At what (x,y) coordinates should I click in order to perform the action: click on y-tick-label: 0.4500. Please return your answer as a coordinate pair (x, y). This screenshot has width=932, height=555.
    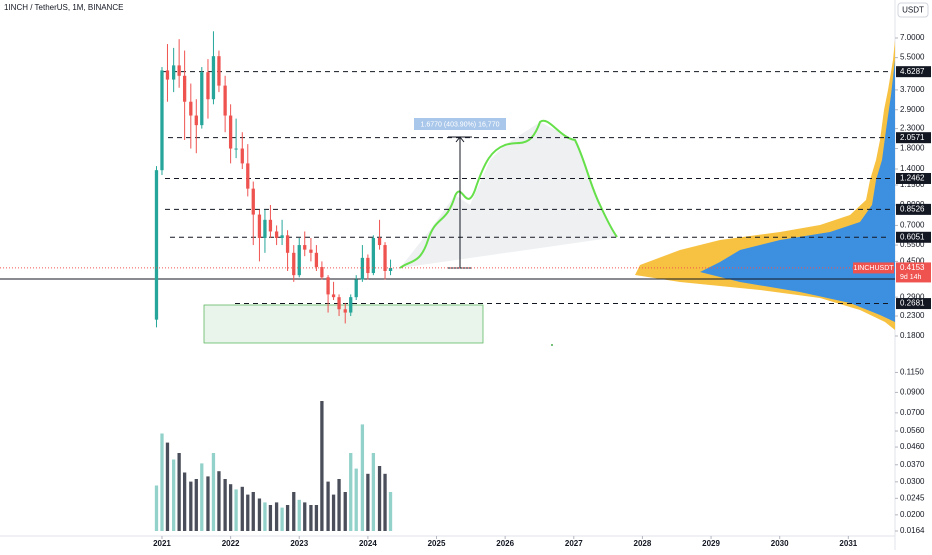
    Looking at the image, I should click on (912, 261).